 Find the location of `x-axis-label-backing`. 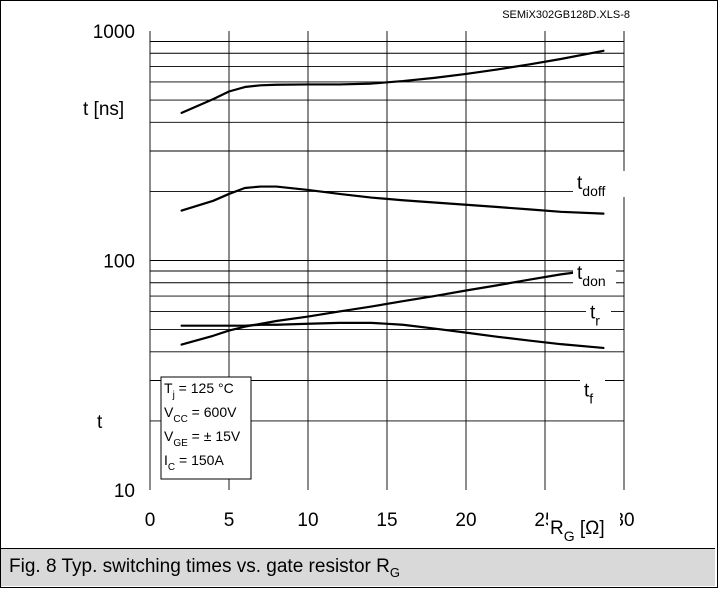

x-axis-label-backing is located at coordinates (584, 528).